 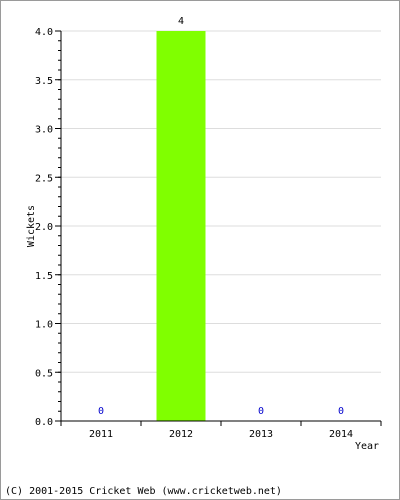 What do you see at coordinates (181, 434) in the screenshot?
I see `x-tick-label: 2012` at bounding box center [181, 434].